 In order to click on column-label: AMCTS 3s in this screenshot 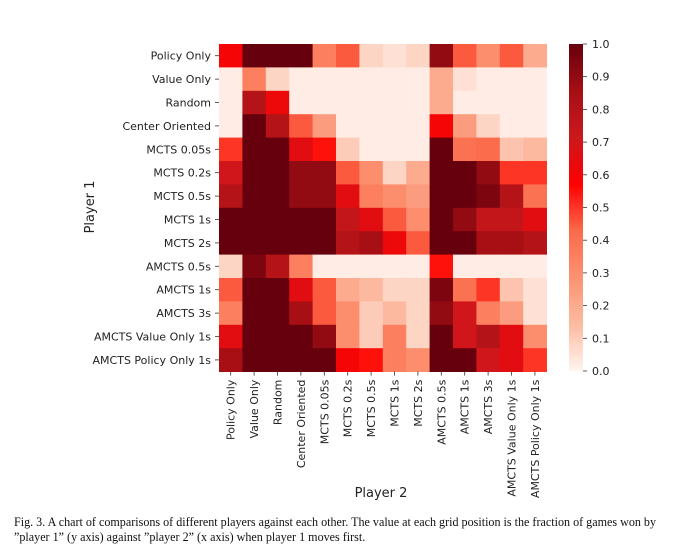, I will do `click(488, 406)`.